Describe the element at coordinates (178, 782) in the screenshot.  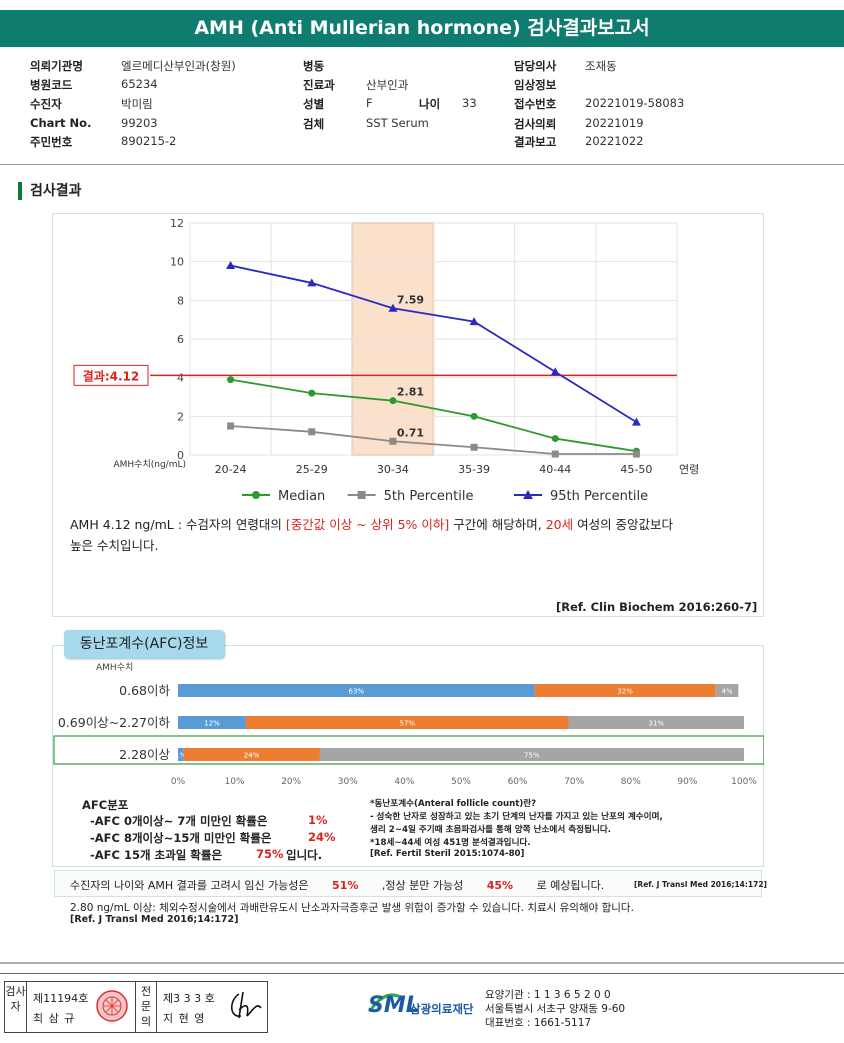
I see `afc-x-tick: 0%` at that location.